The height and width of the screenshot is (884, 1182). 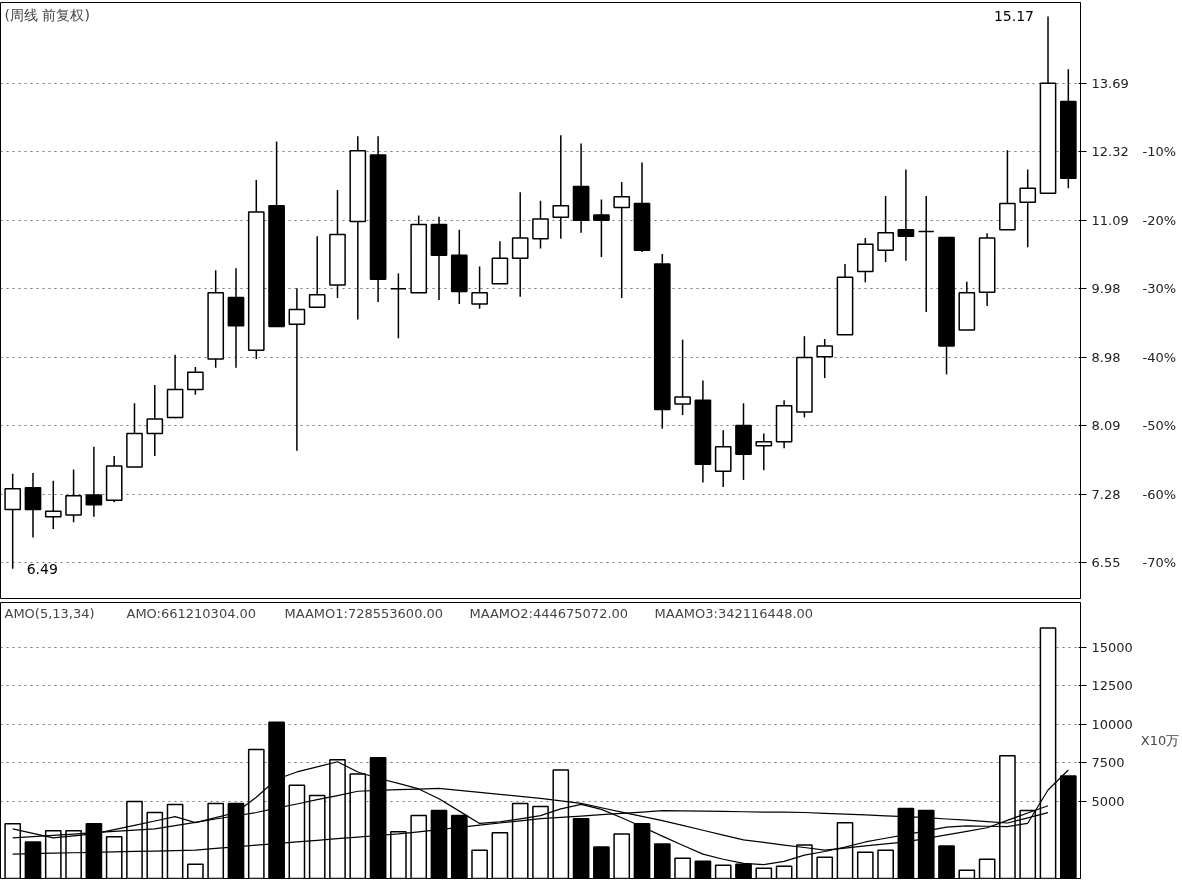 I want to click on y-axis-title: X10万, so click(x=1160, y=740).